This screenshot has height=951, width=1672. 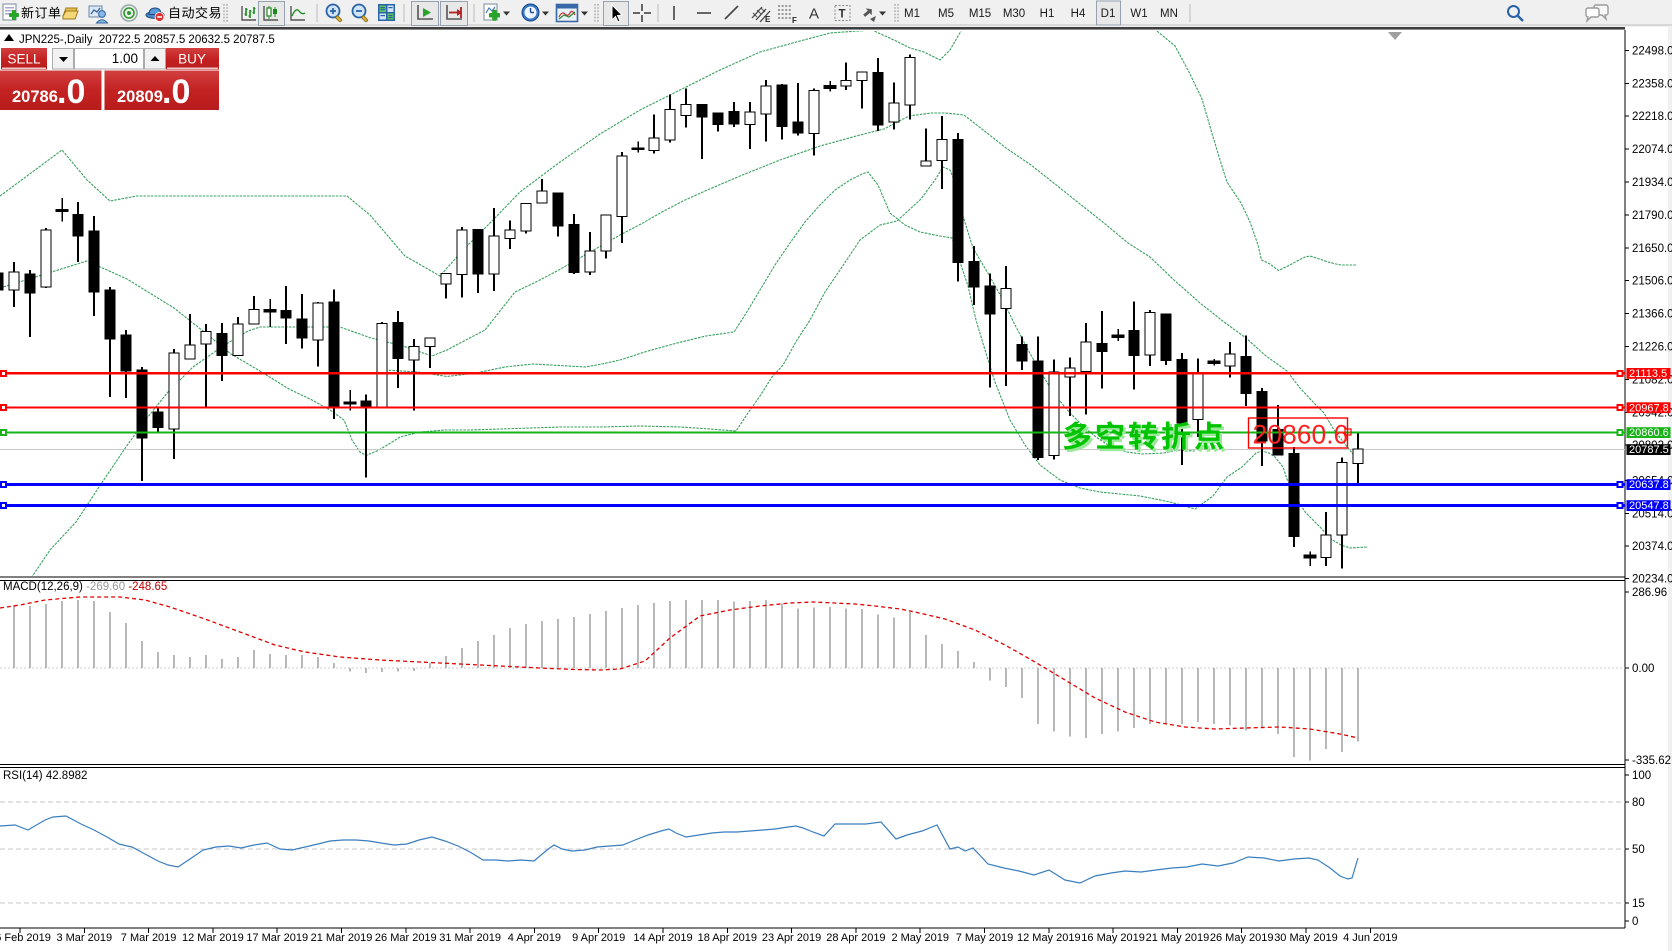 What do you see at coordinates (1108, 14) in the screenshot?
I see `svg-text: D1` at bounding box center [1108, 14].